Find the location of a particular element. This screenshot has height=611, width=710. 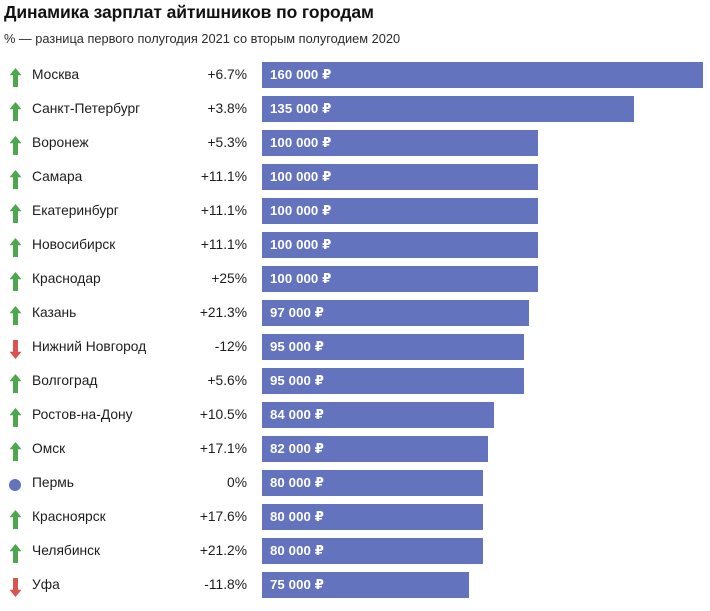

city-label: Уфа is located at coordinates (46, 584).